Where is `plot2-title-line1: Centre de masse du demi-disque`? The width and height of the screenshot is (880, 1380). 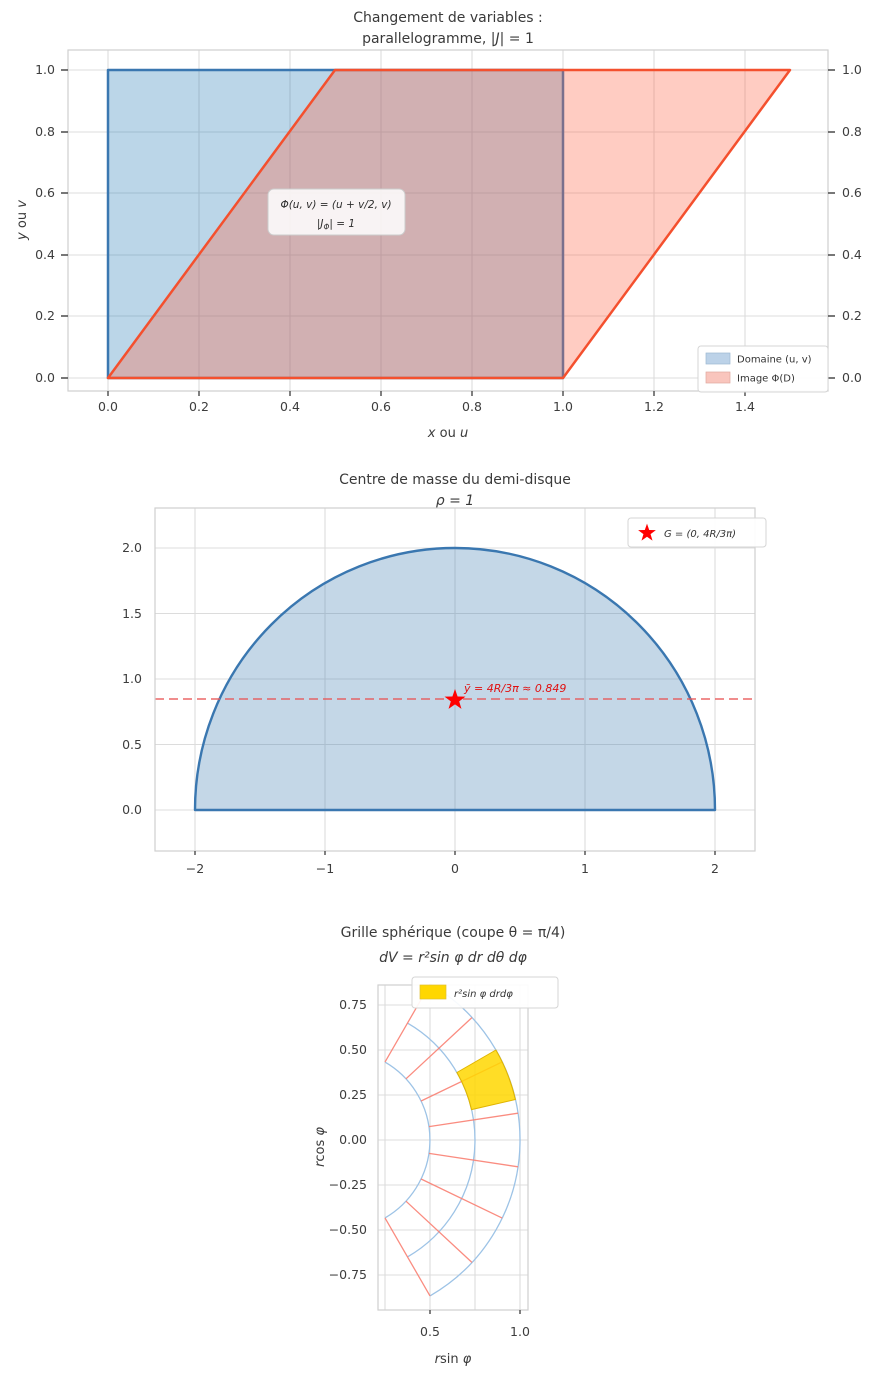 plot2-title-line1: Centre de masse du demi-disque is located at coordinates (455, 480).